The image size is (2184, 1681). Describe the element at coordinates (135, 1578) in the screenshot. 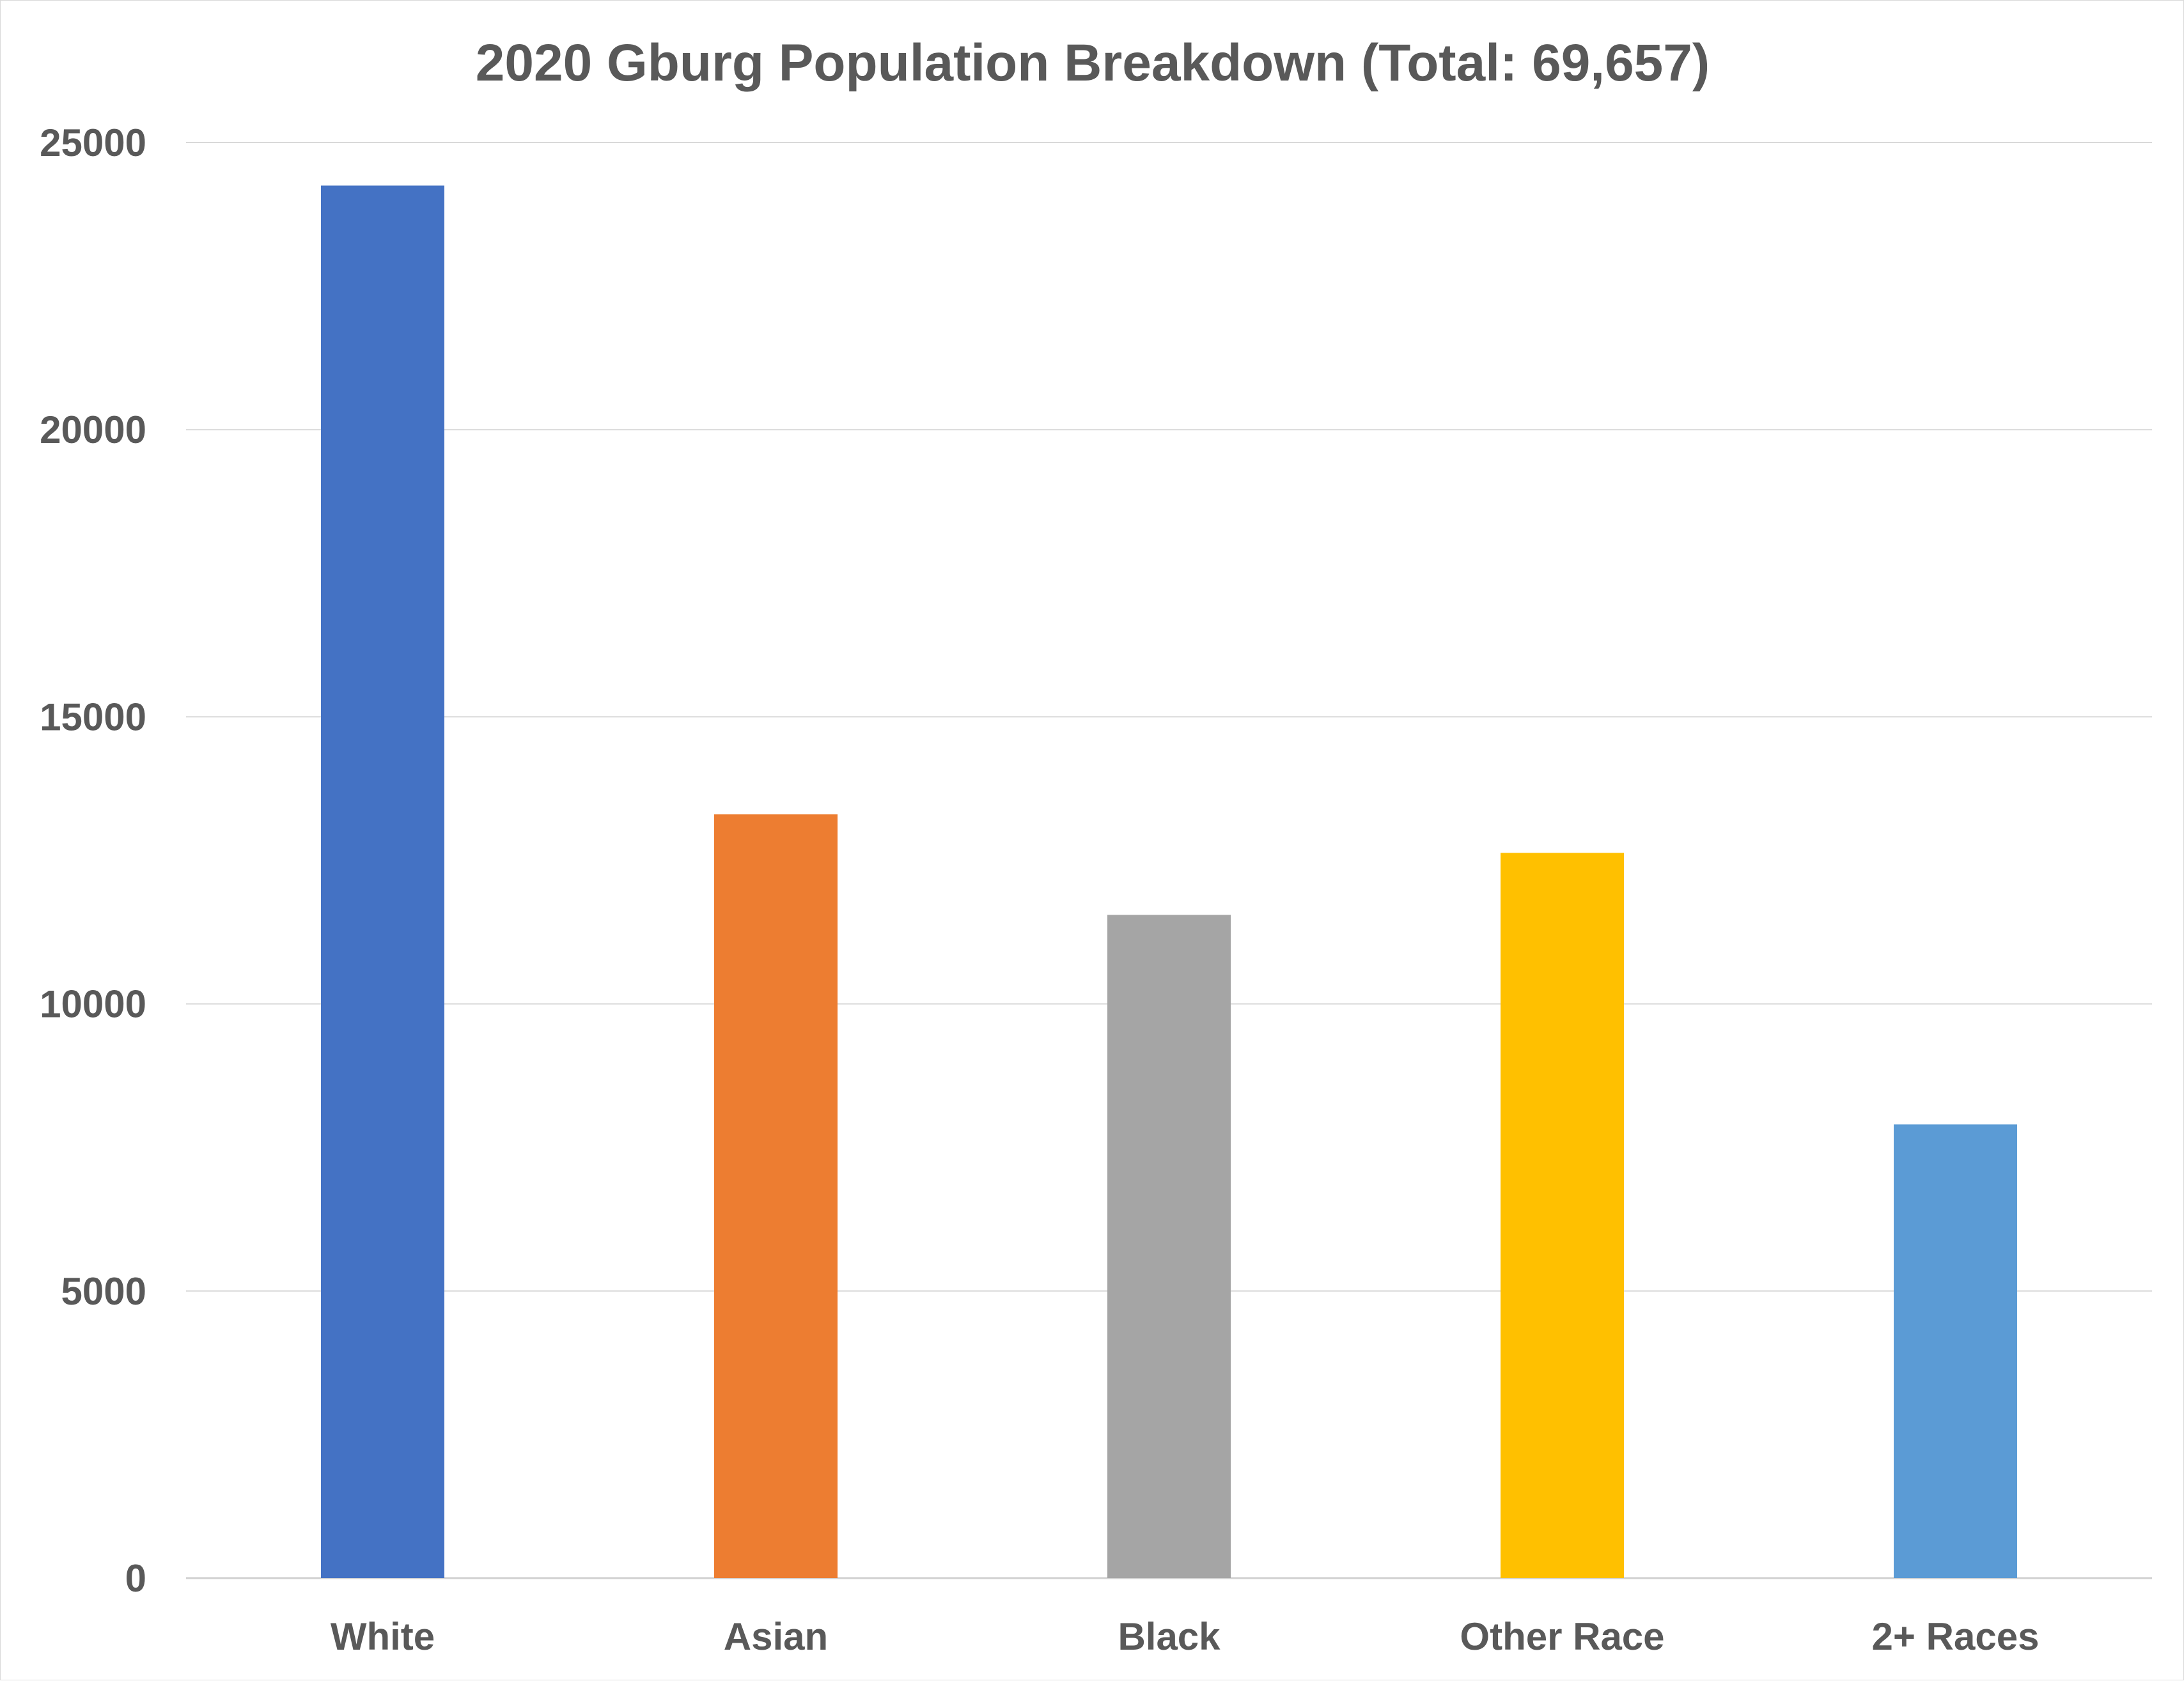

I see `y-tick-label: 0` at that location.